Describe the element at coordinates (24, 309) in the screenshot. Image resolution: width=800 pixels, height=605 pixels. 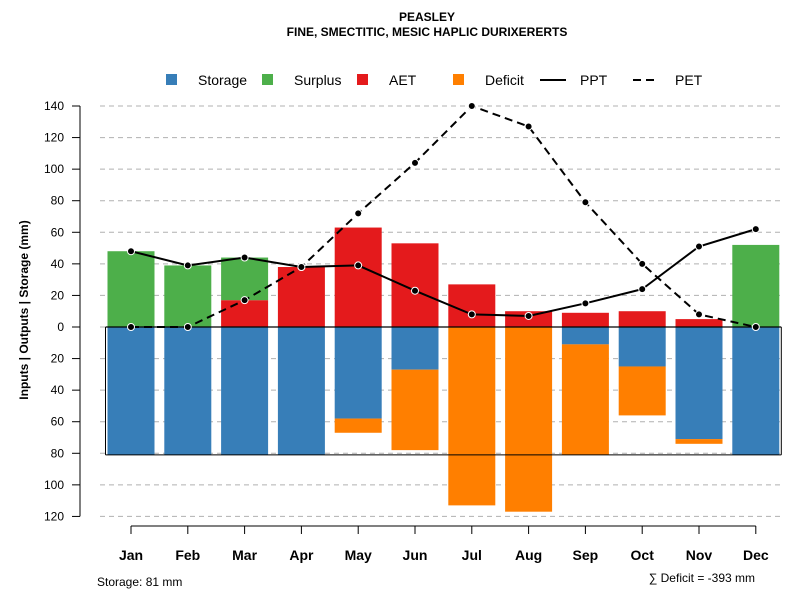
I see `y-axis-label: Inputs | Outputs | Storage (mm)` at that location.